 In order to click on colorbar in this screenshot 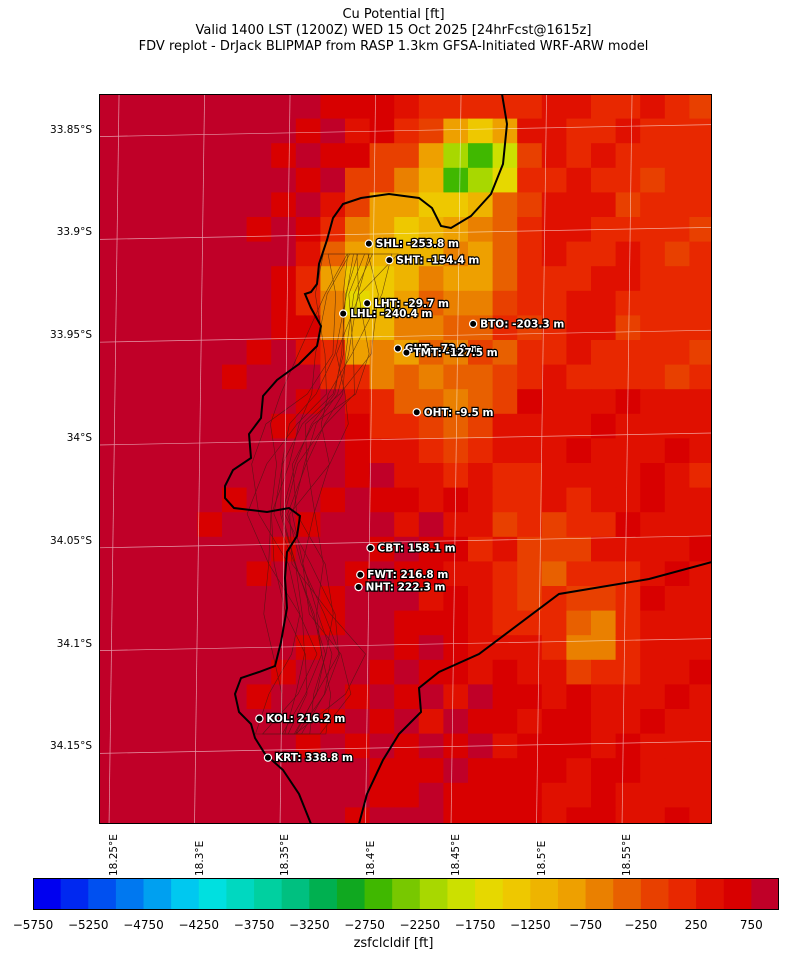, I will do `click(406, 894)`.